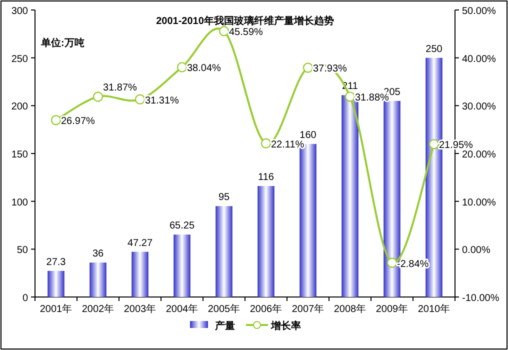 This screenshot has width=508, height=350. What do you see at coordinates (245, 21) in the screenshot?
I see `text: 2001-2010年我国玻璃纤维产量增长趋势` at bounding box center [245, 21].